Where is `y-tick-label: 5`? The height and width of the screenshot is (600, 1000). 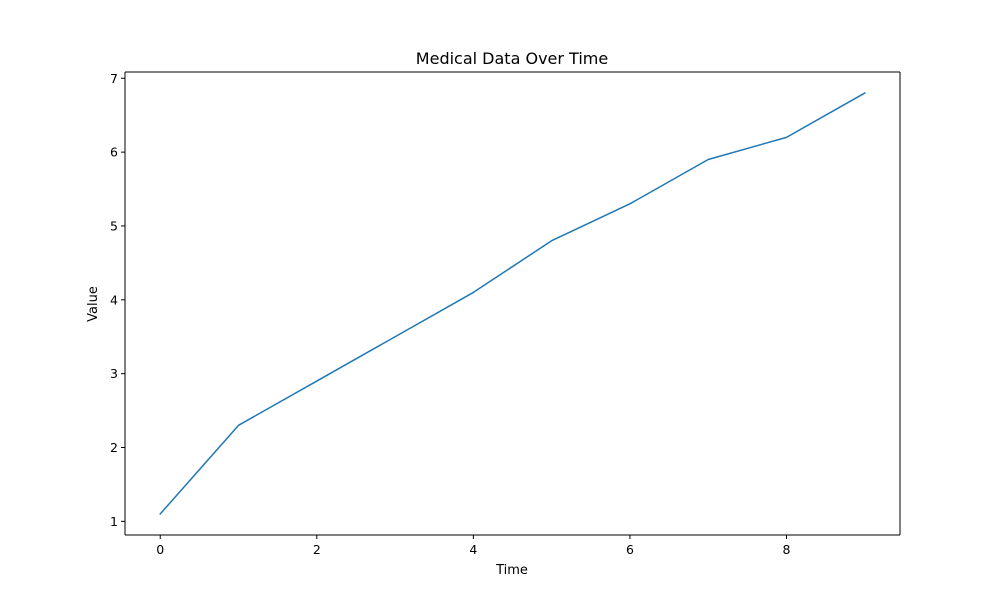 y-tick-label: 5 is located at coordinates (114, 225).